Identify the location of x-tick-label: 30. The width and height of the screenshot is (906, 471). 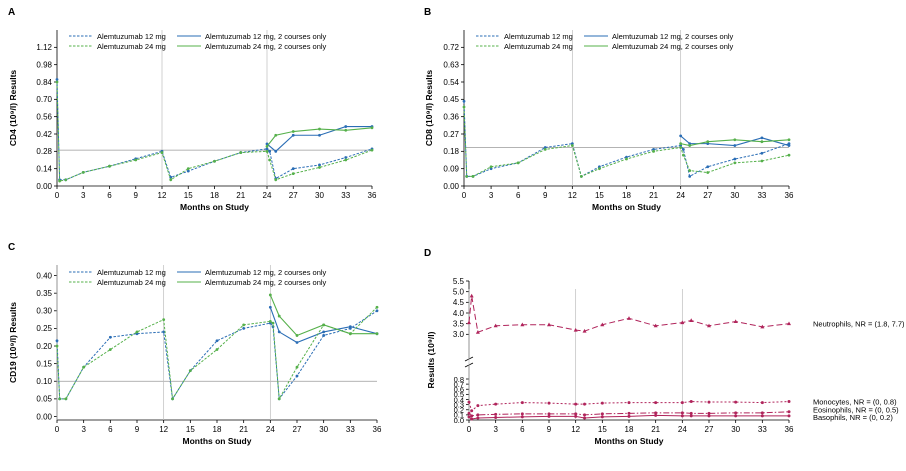
(319, 195).